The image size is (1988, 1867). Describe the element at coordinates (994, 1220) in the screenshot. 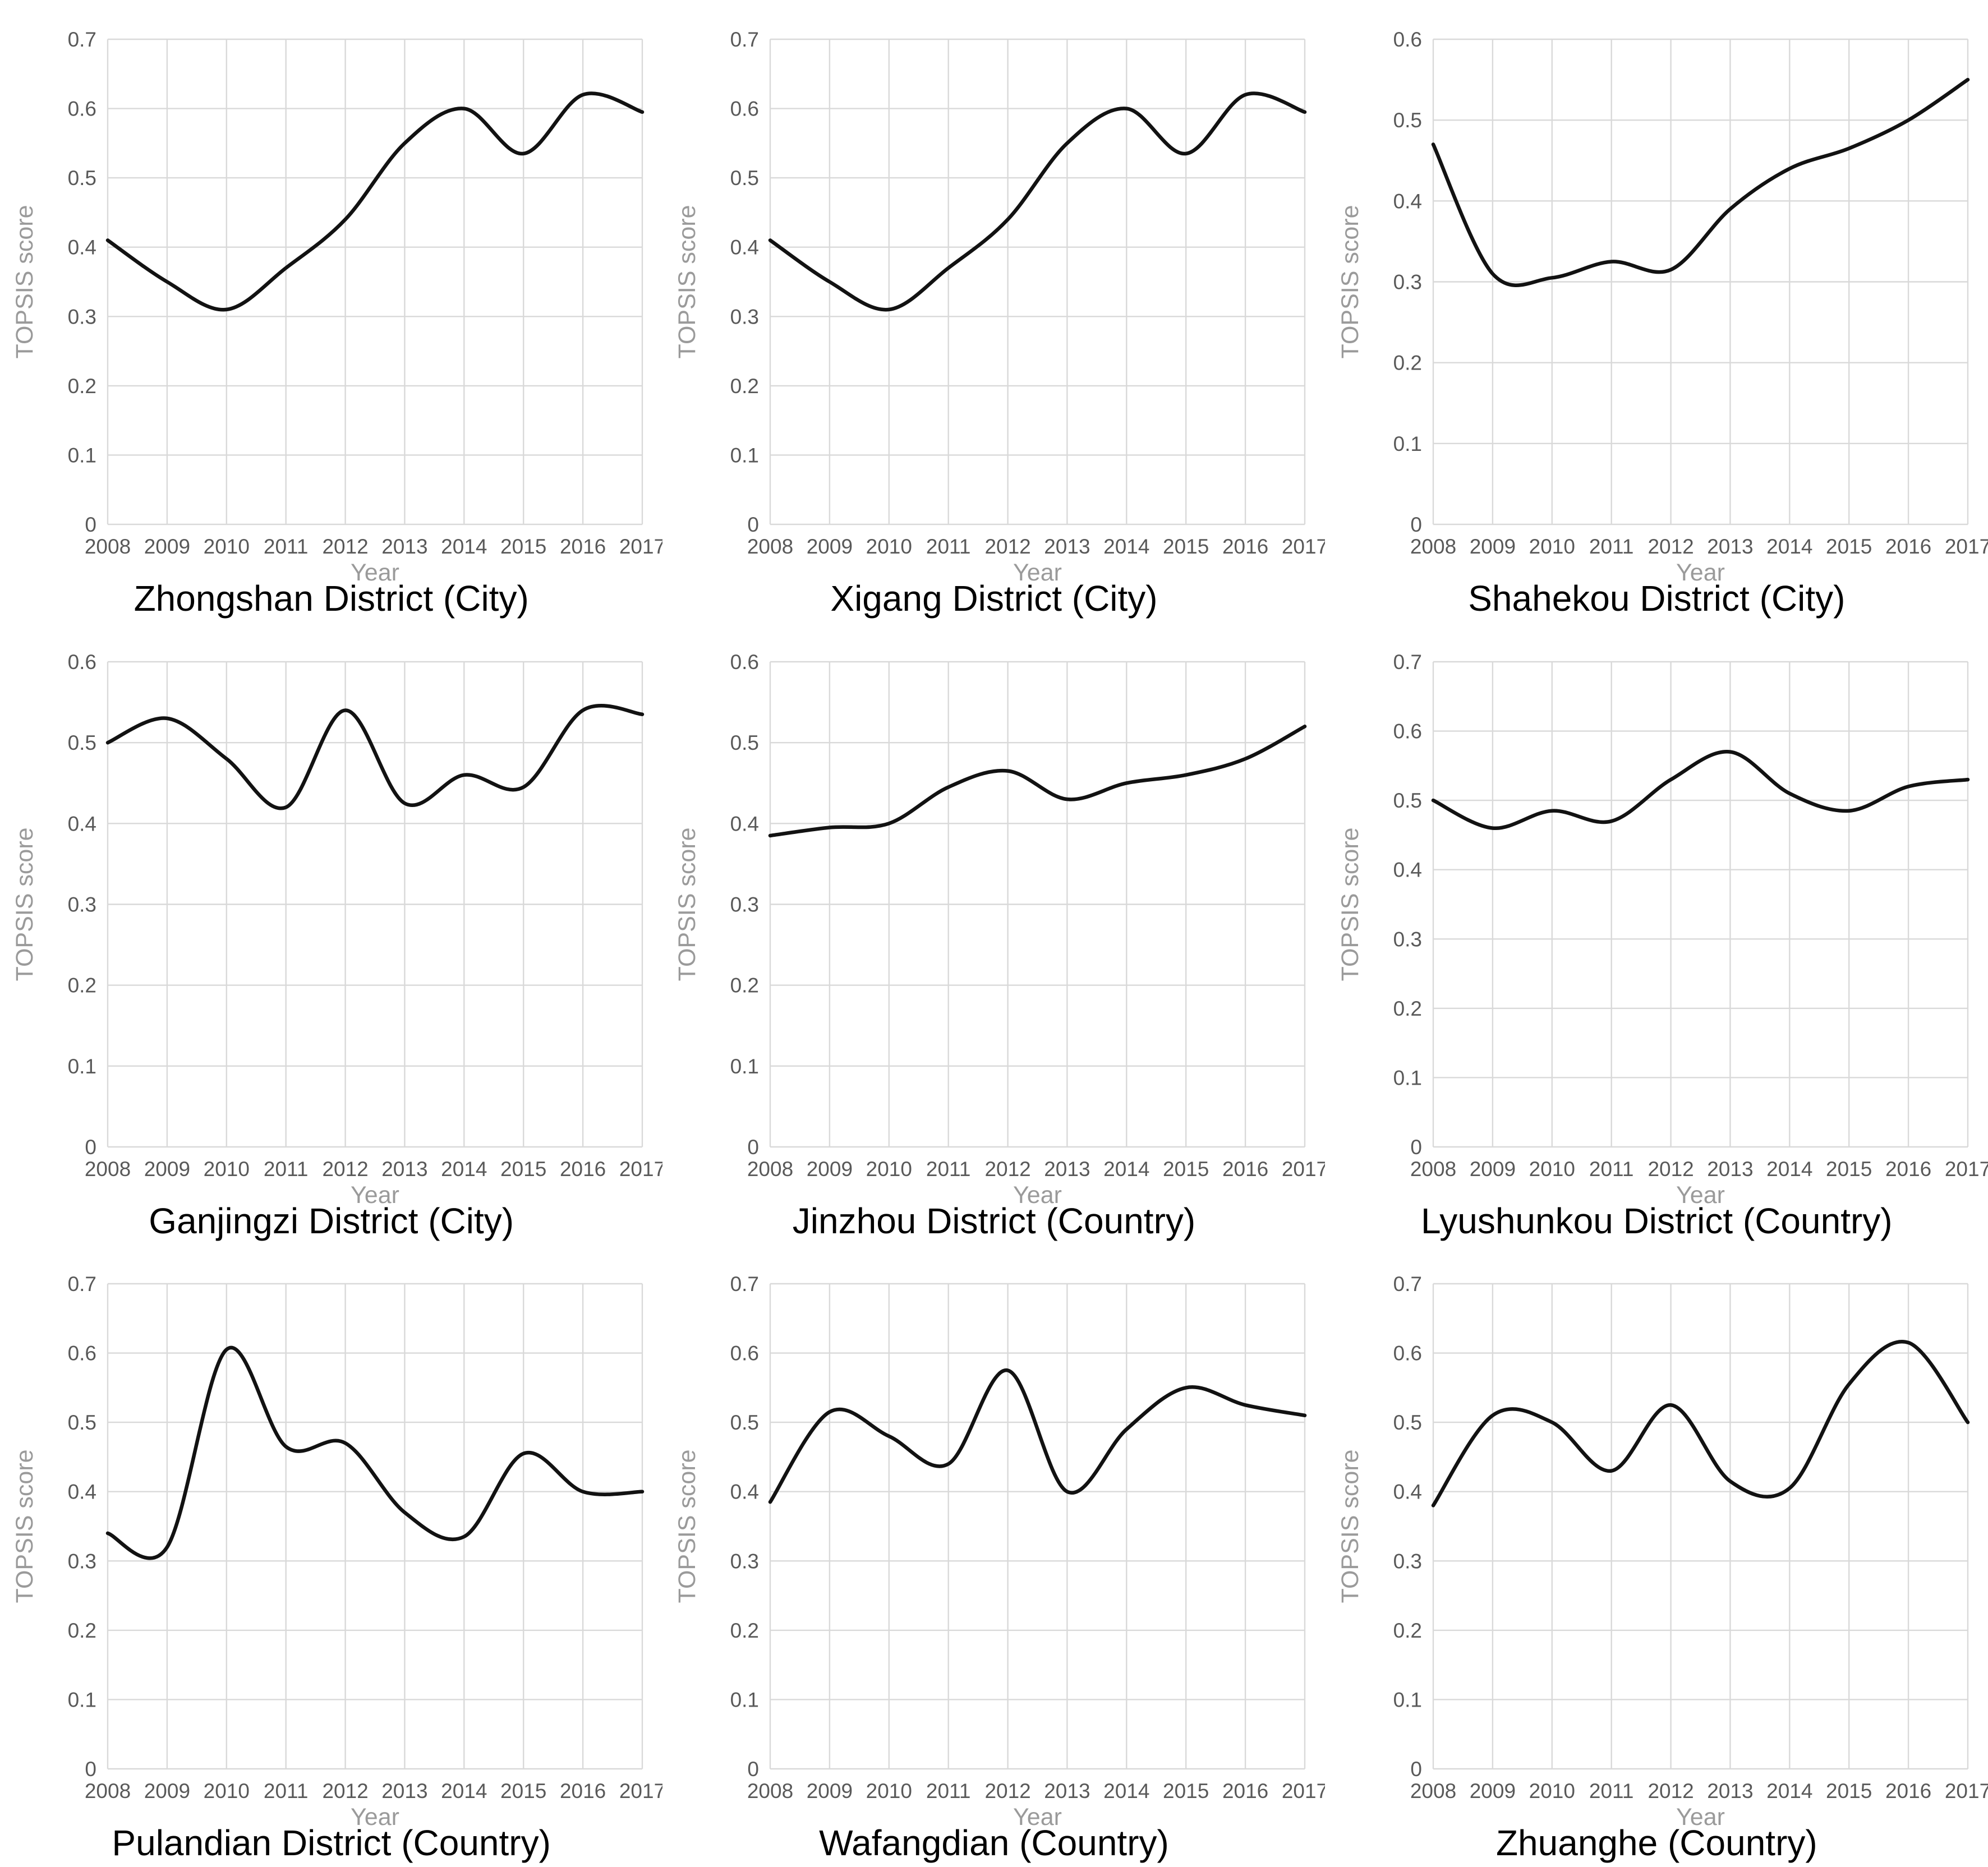

I see `chart-title: Jinzhou District (Country)` at that location.